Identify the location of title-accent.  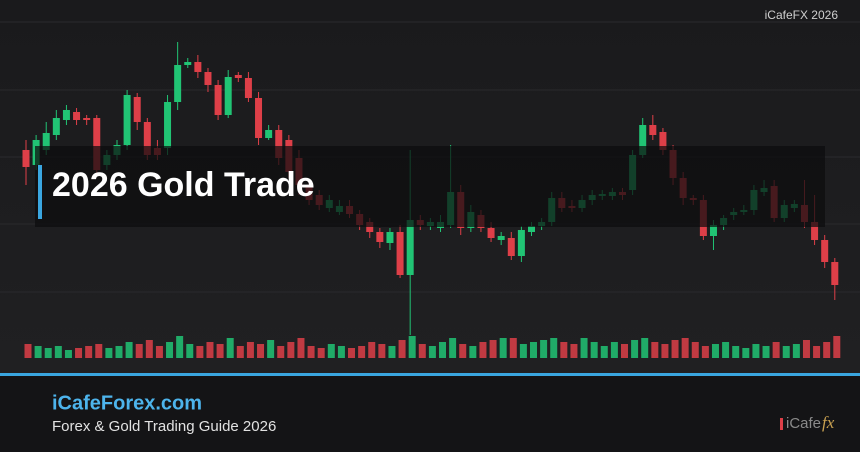
(40, 192).